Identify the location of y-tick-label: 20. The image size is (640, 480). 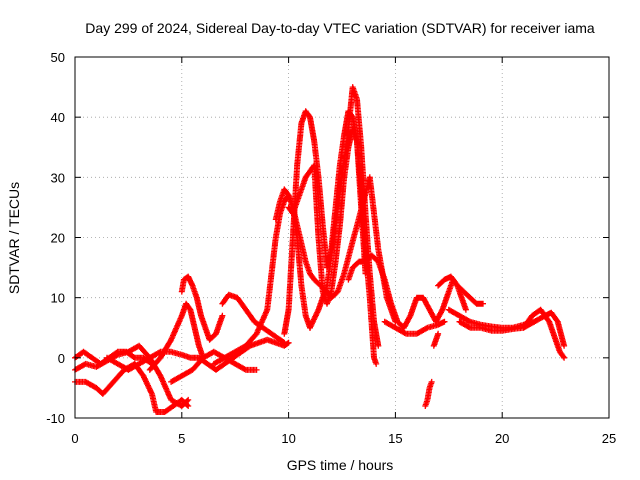
(58, 238).